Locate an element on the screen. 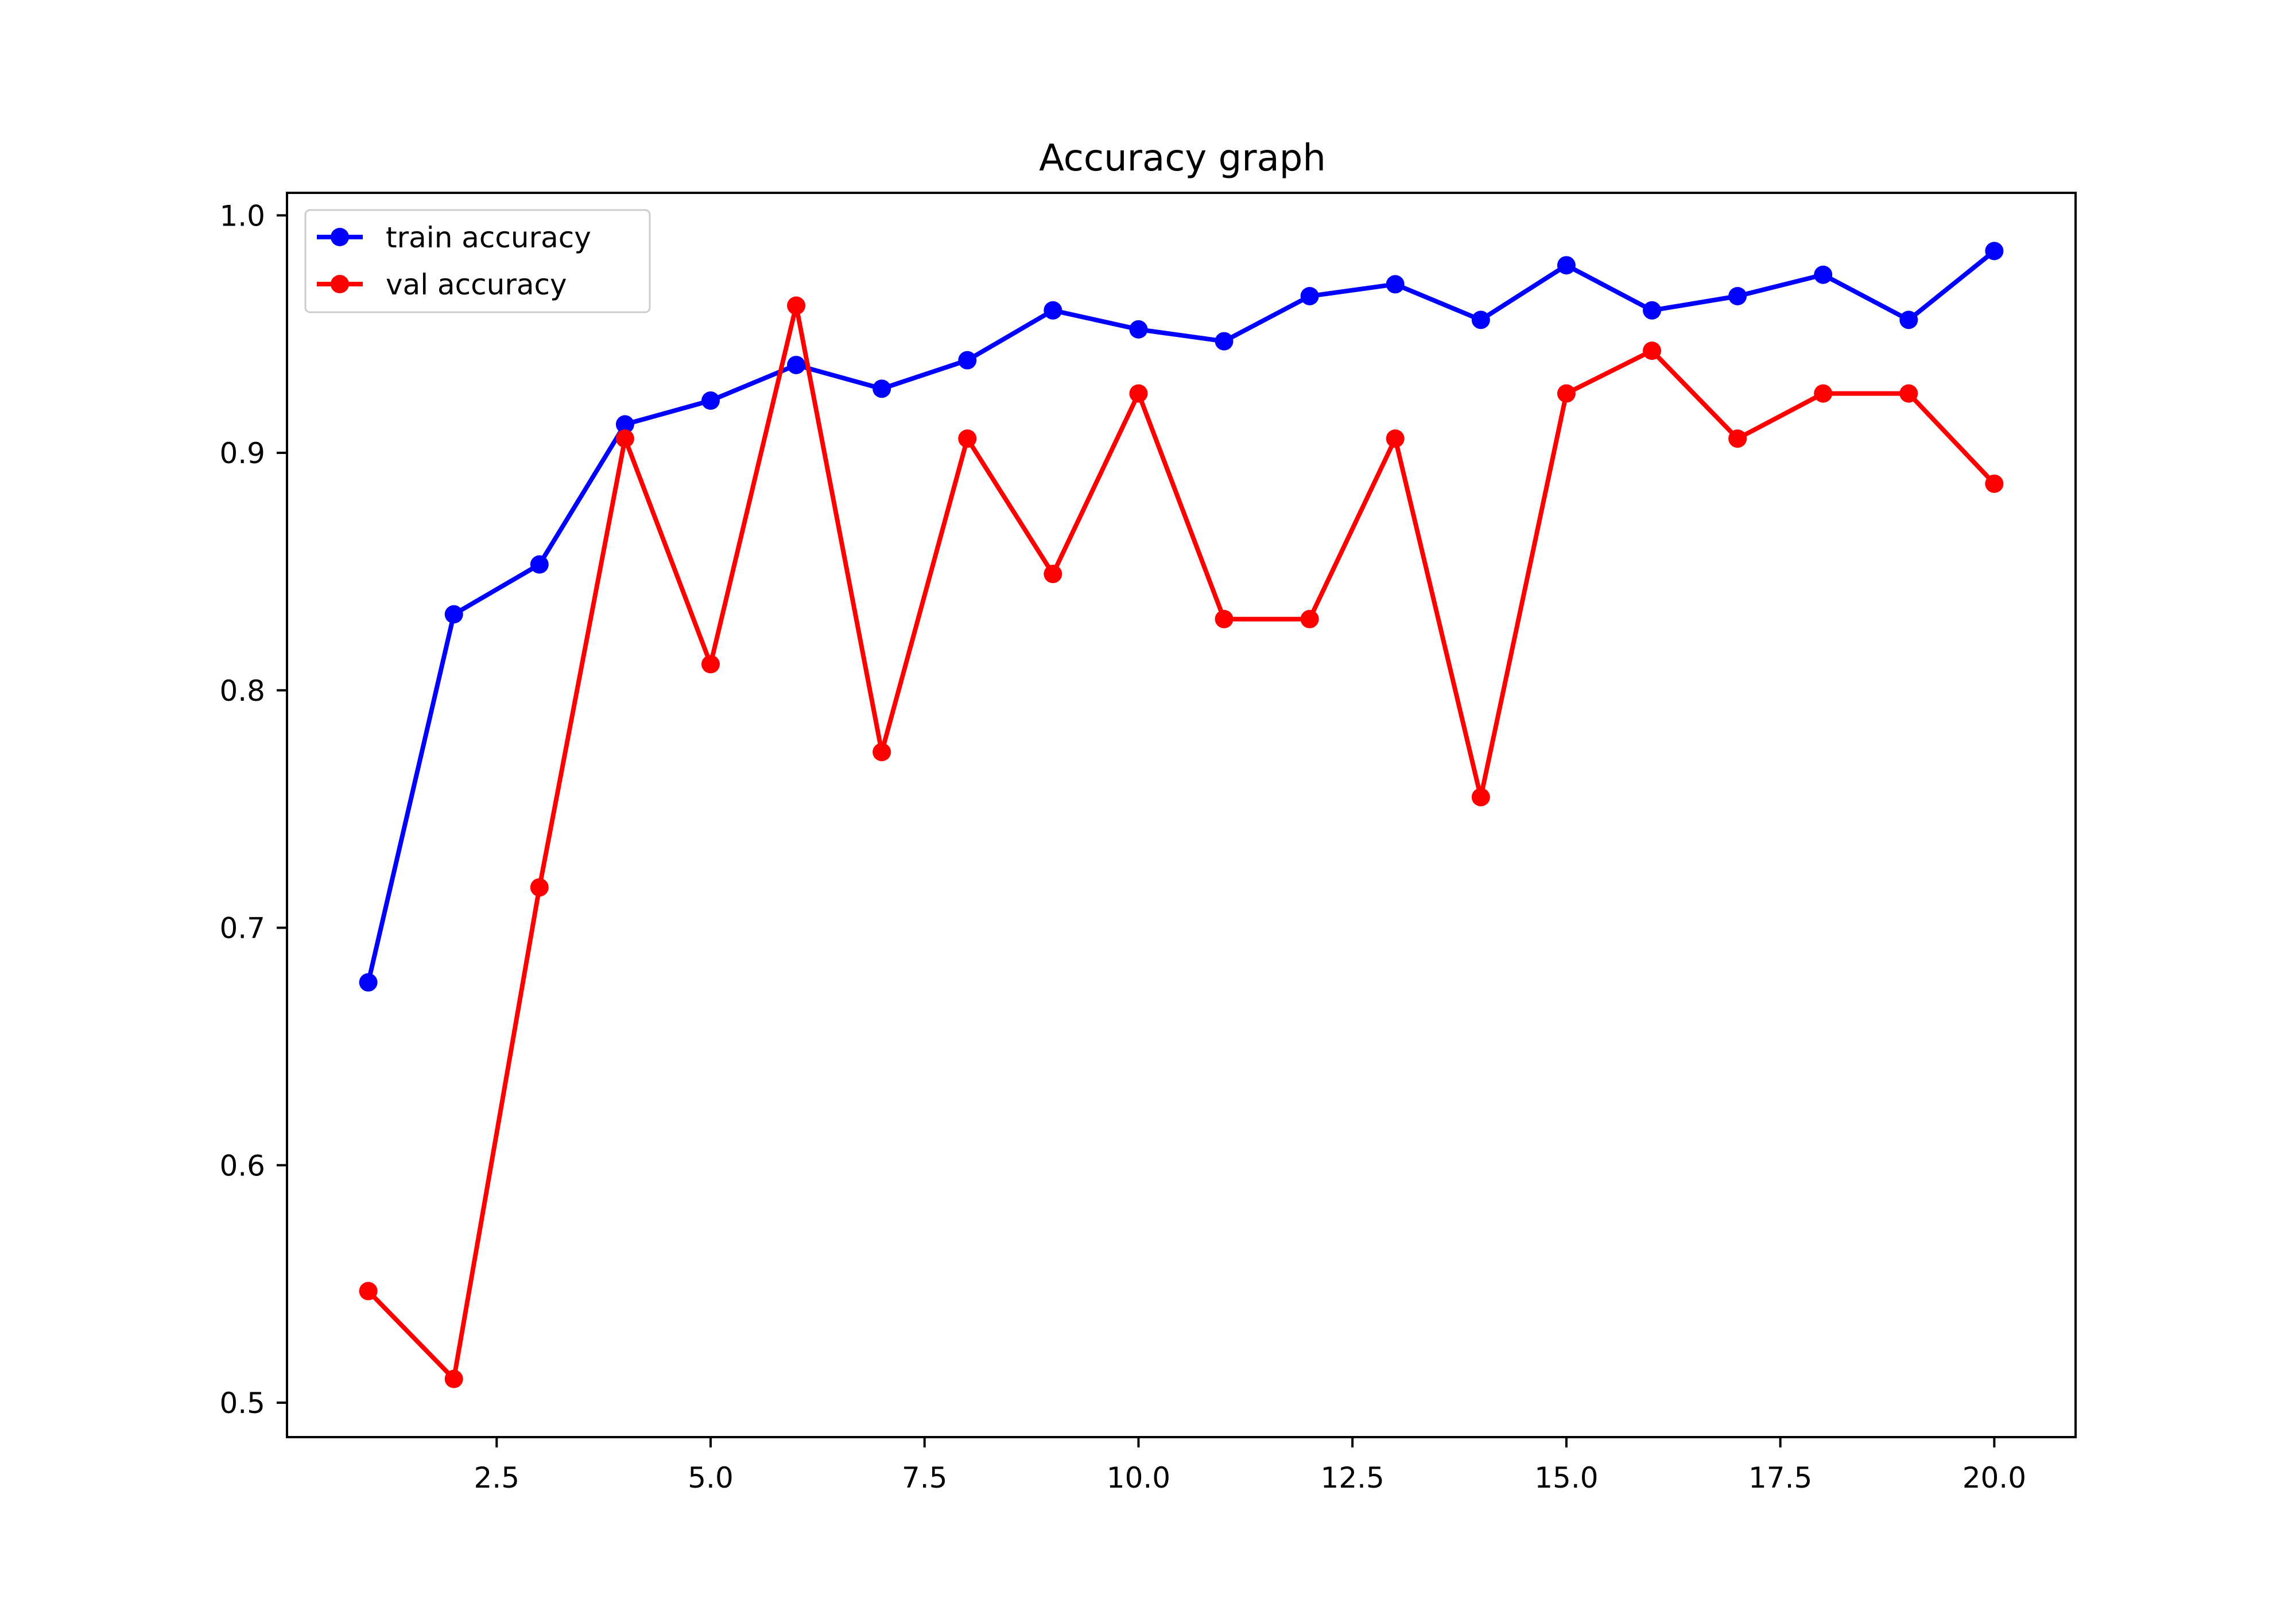  legend: train accuracy val accuracy is located at coordinates (477, 261).